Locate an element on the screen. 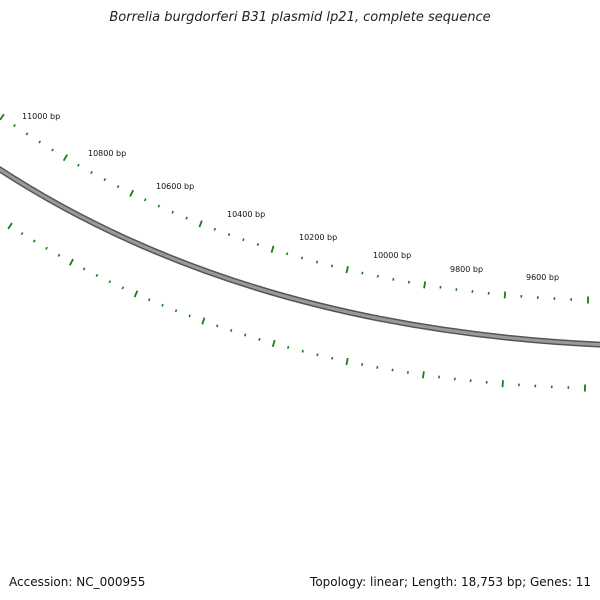  ruler-label-10600: 10600 bp is located at coordinates (175, 186).